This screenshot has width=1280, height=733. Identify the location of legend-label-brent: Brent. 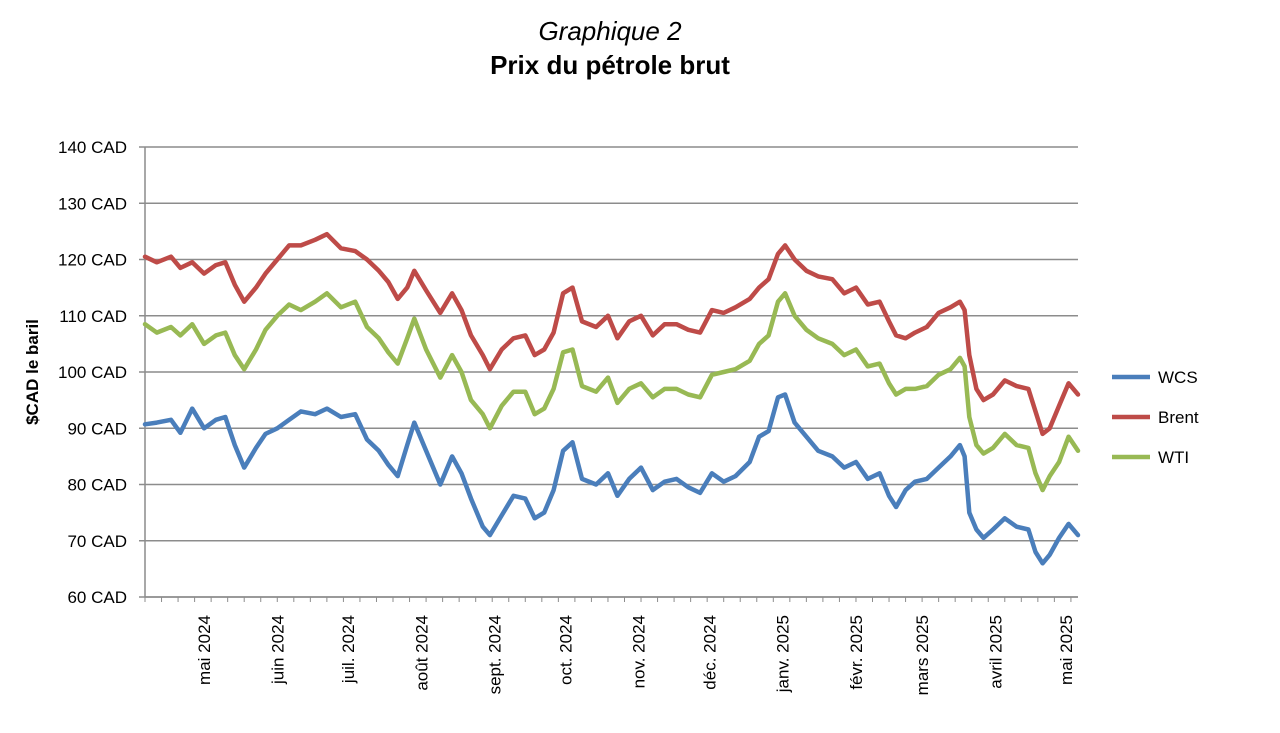
(1178, 417).